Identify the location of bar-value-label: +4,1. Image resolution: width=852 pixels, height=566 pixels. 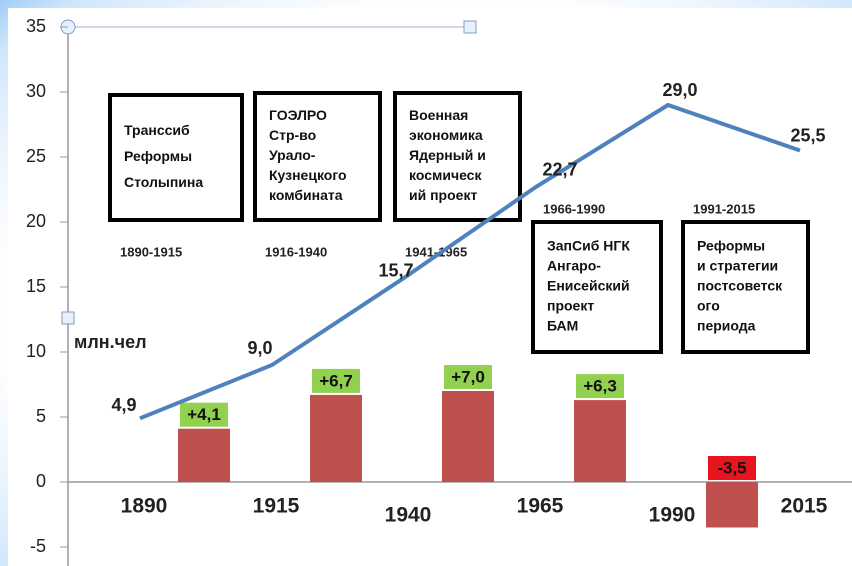
(204, 414).